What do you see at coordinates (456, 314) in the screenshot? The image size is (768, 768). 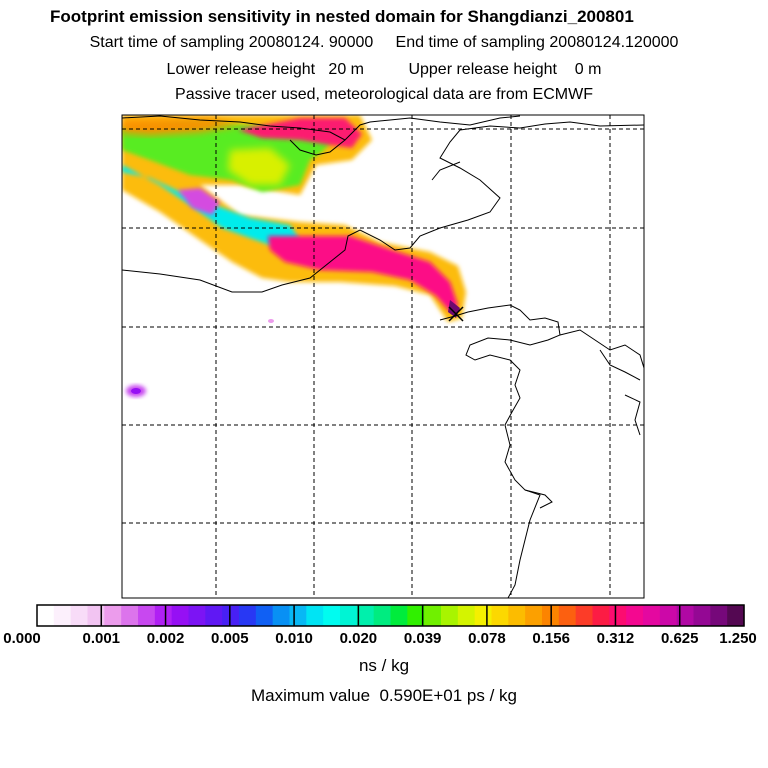 I see `receptor-site-marker` at bounding box center [456, 314].